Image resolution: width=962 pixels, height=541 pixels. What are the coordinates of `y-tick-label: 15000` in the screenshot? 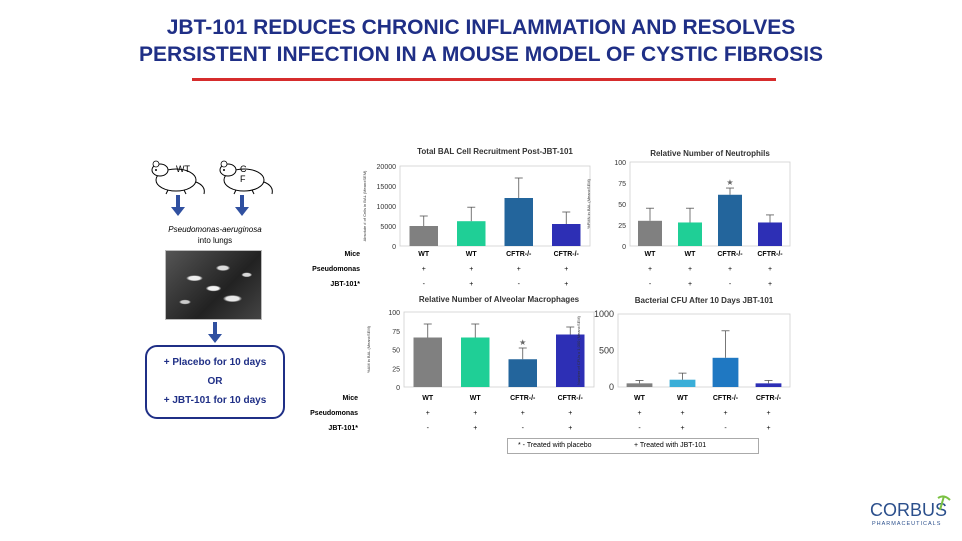 It's located at (387, 187).